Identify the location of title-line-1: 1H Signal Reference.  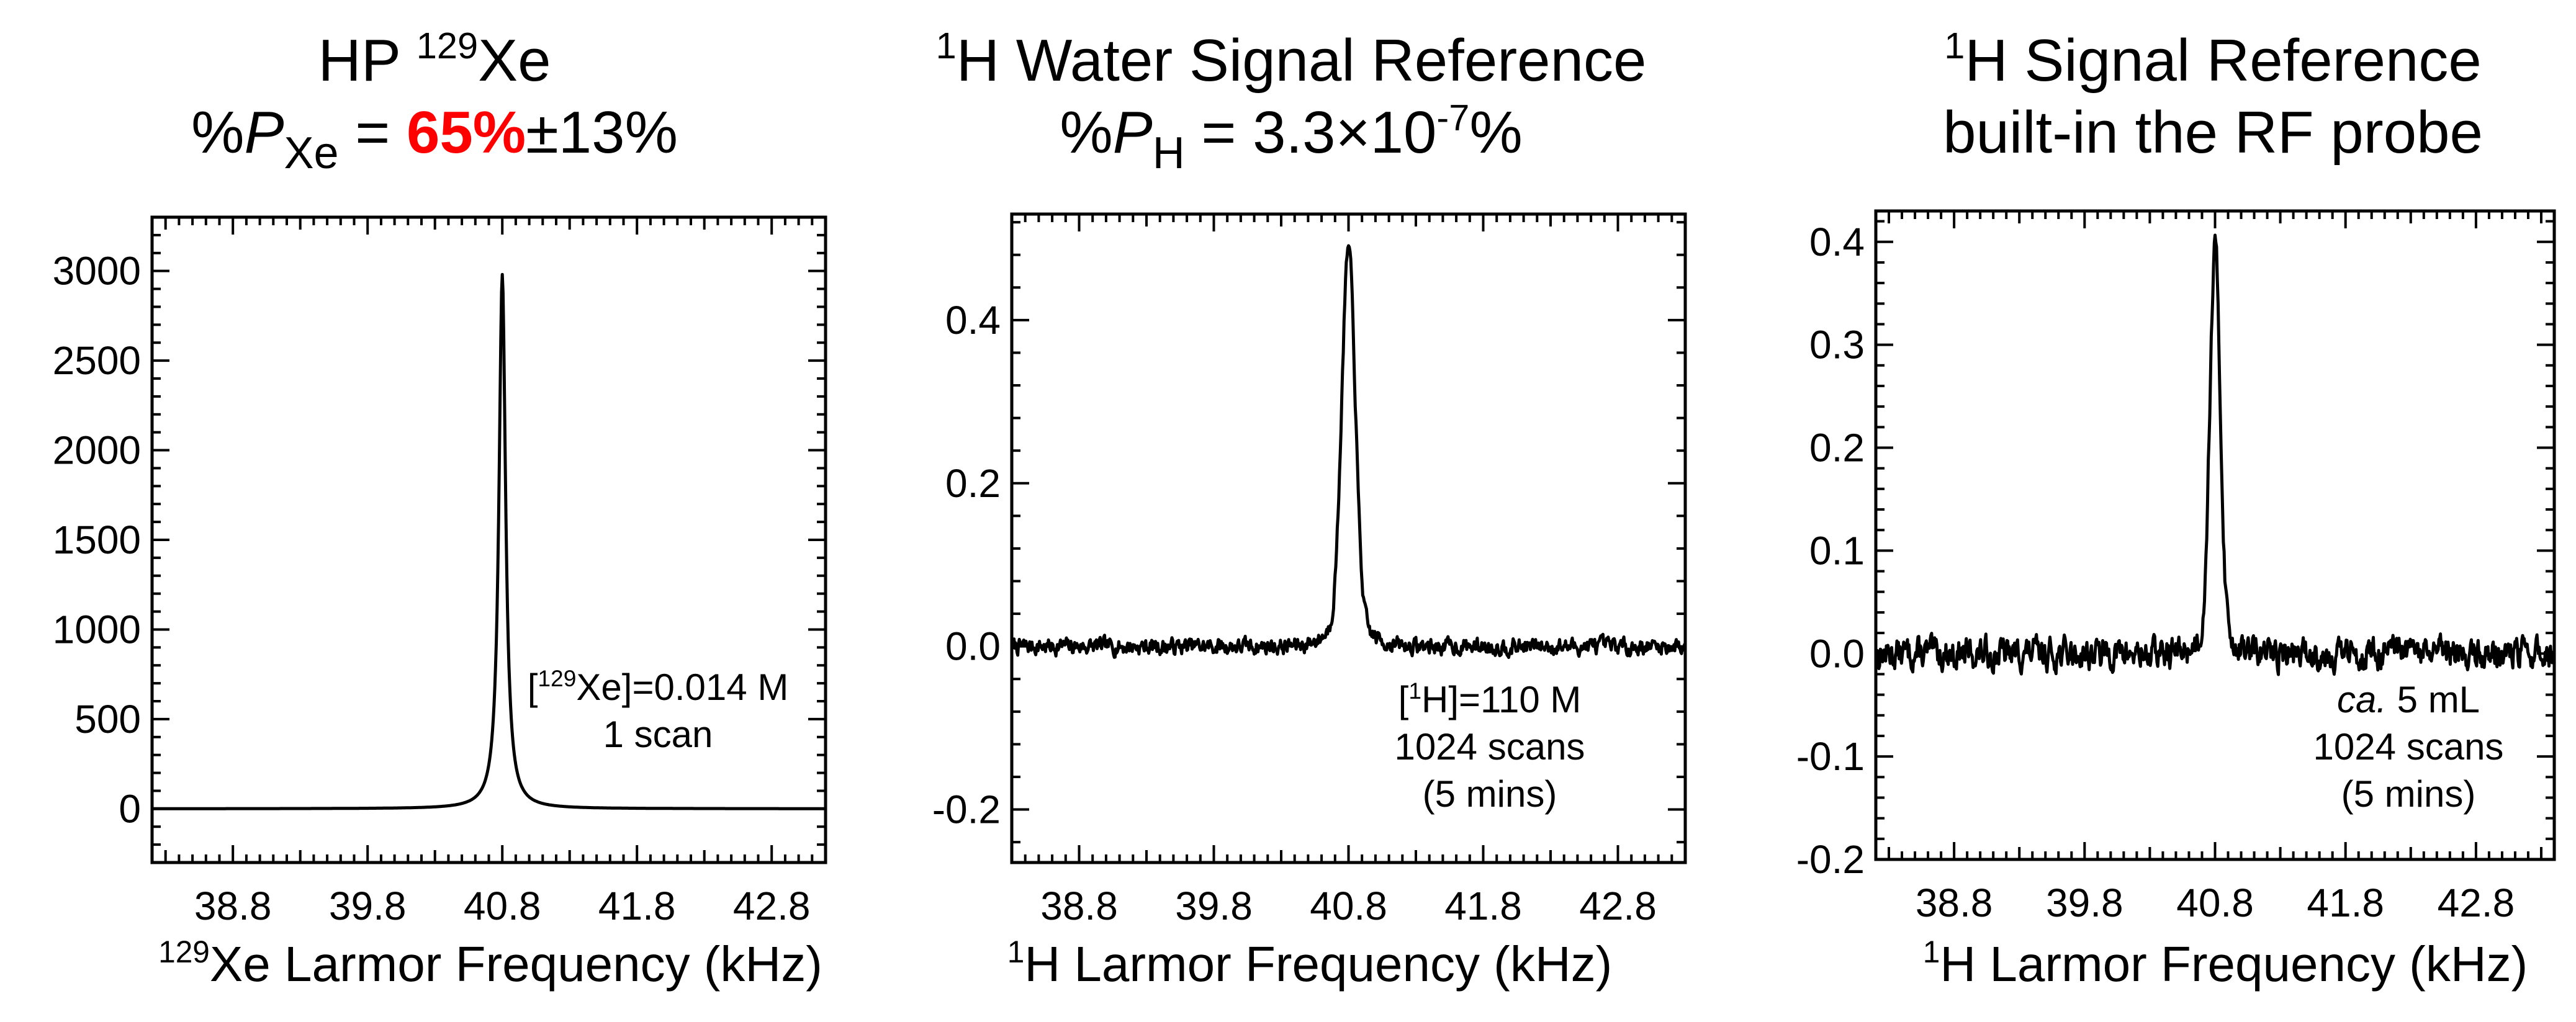
(2213, 59).